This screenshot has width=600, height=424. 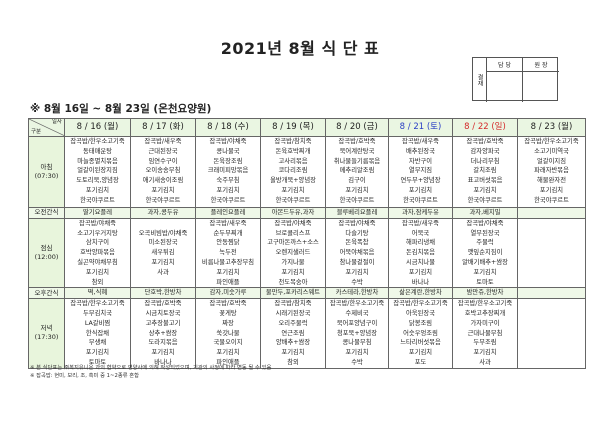 I want to click on menu-cell: 잡곡밥/한우소고기죽 아욱된장국 닭봉조림 어슷우엉조림 느타리버섯볶음 포기김치 포도, so click(x=420, y=333).